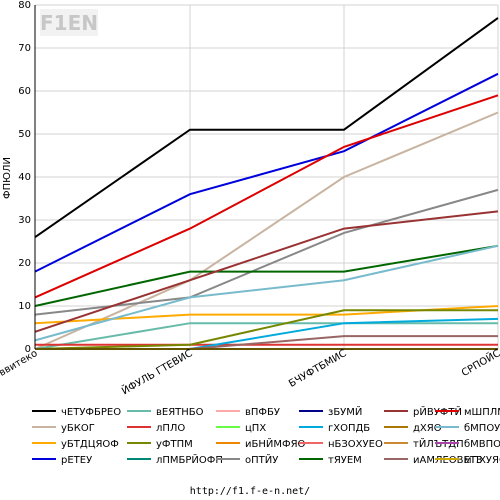 Image resolution: width=500 pixels, height=500 pixels. Describe the element at coordinates (90, 444) in the screenshot. I see `legend-label: уБТДЦЯОФ` at that location.